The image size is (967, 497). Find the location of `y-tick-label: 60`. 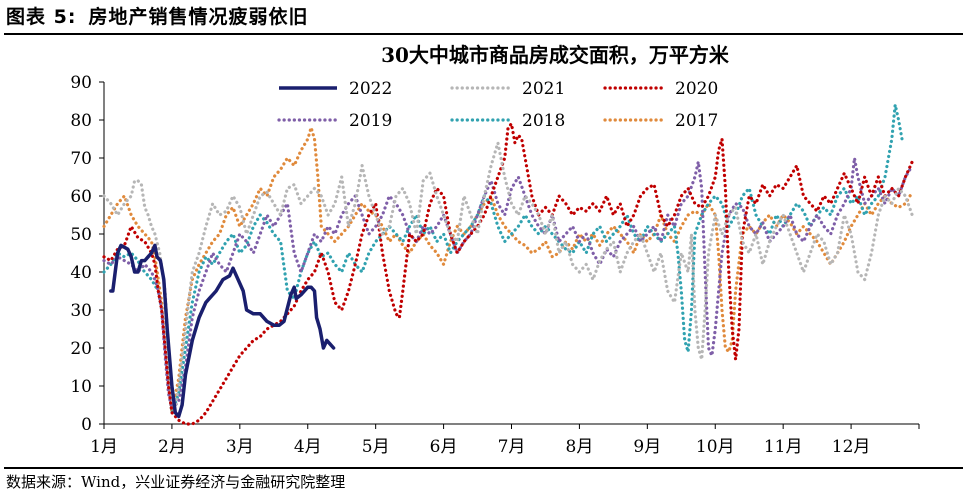

y-tick-label: 60 is located at coordinates (81, 197).